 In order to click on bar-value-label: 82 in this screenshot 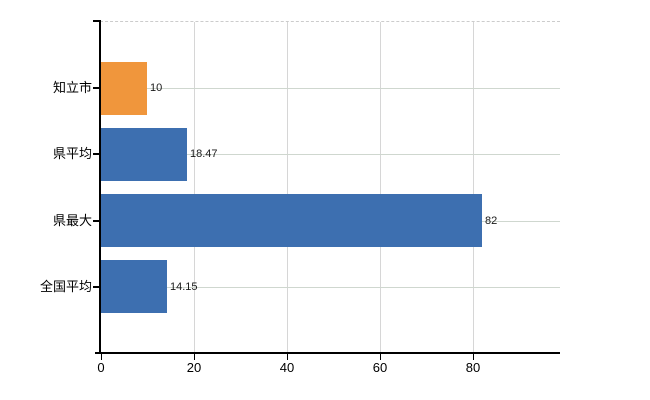, I will do `click(491, 221)`.